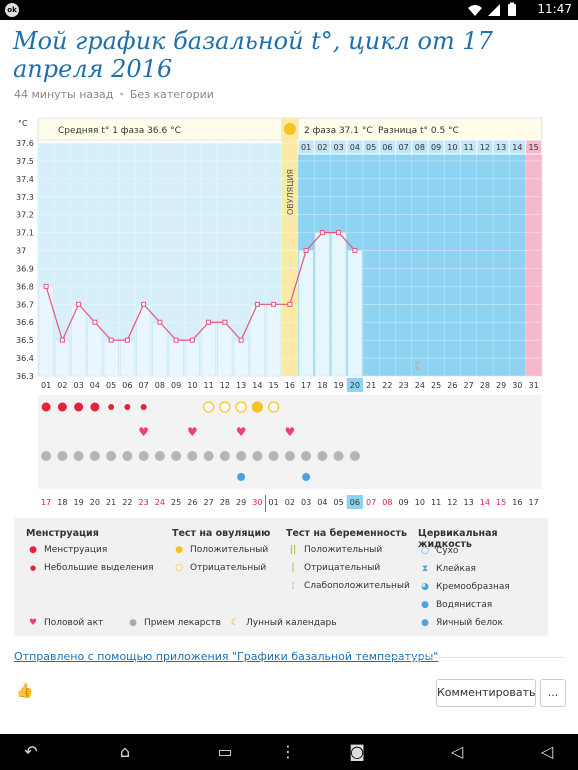  I want to click on small-drop-icon: ●, so click(33, 568).